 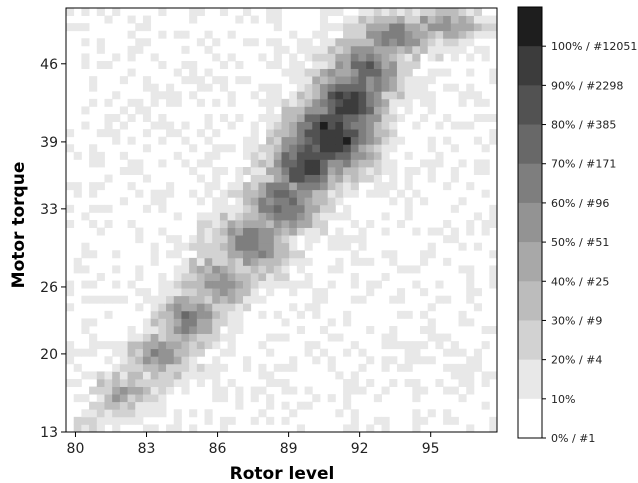 I want to click on colorbar-label: 10%, so click(x=563, y=399).